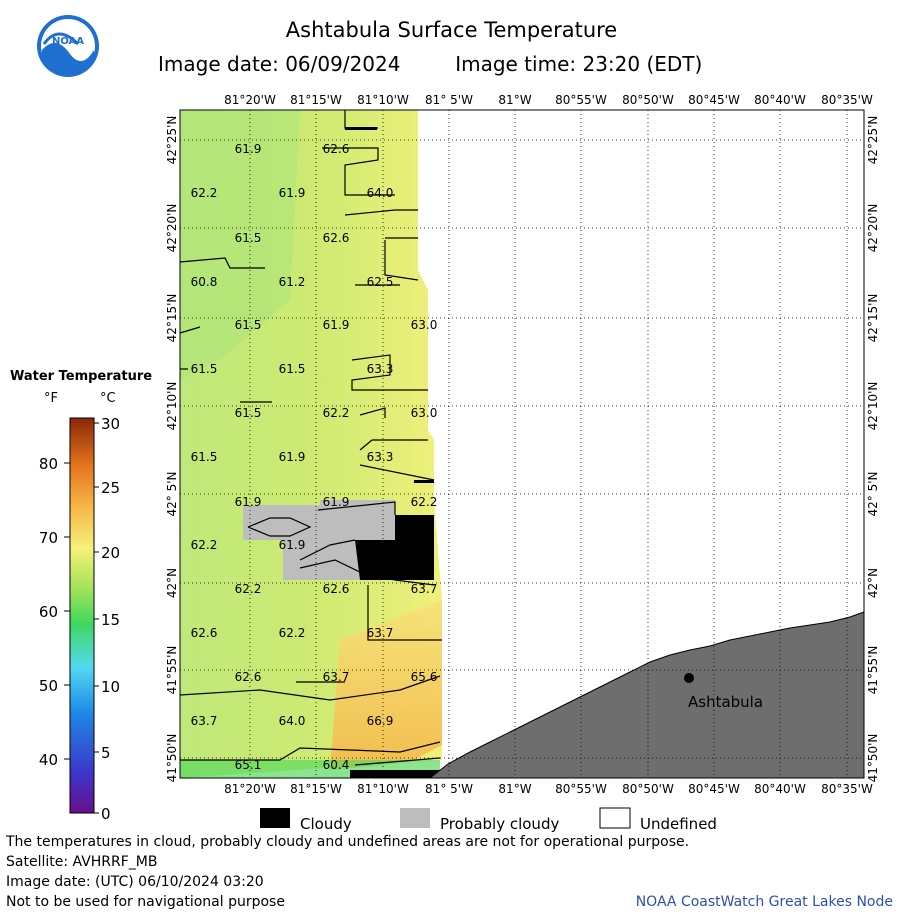  What do you see at coordinates (380, 721) in the screenshot?
I see `temperature-label: 66.9` at bounding box center [380, 721].